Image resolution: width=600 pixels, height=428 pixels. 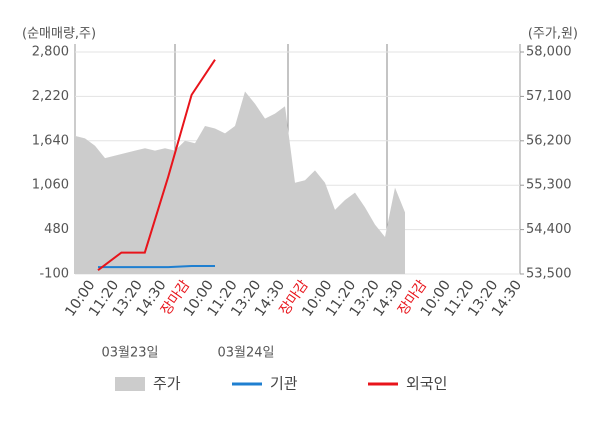 What do you see at coordinates (50, 96) in the screenshot?
I see `y-tick-label: 2,220` at bounding box center [50, 96].